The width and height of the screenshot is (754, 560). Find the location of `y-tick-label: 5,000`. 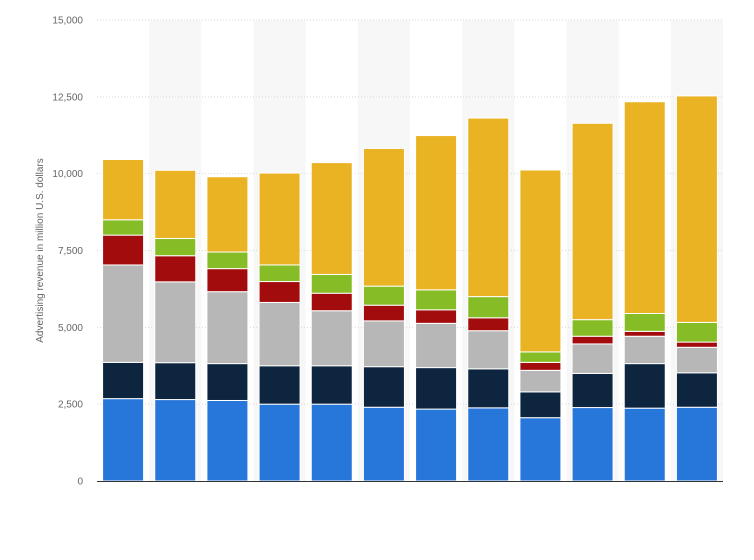

y-tick-label: 5,000 is located at coordinates (70, 328).